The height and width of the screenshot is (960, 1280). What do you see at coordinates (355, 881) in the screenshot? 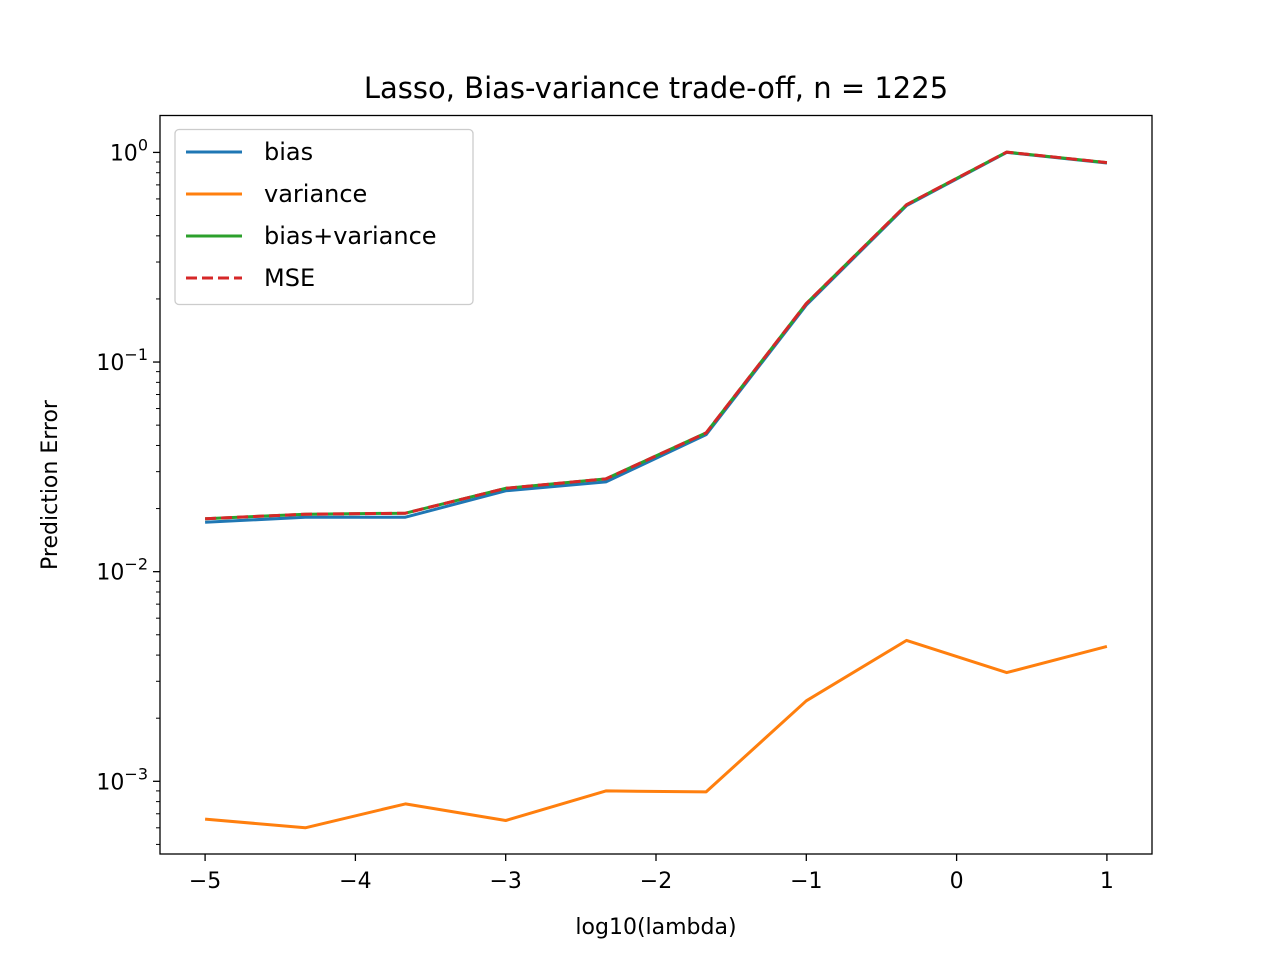
I see `x-tick-label: −4` at bounding box center [355, 881].